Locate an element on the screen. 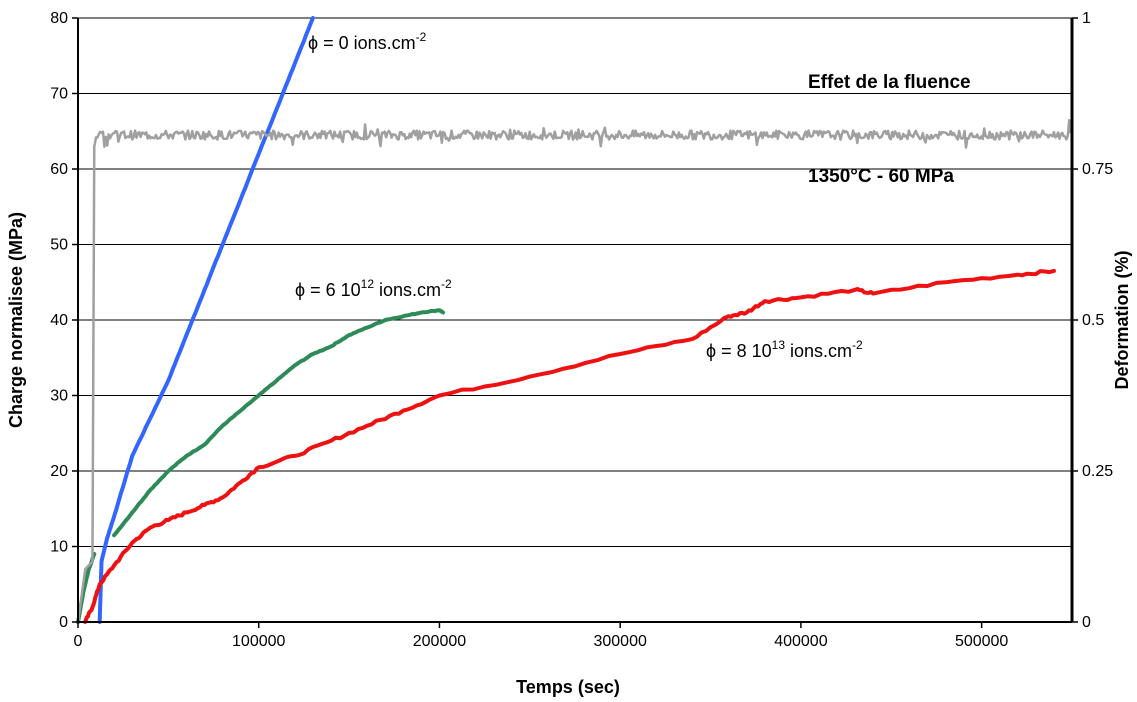 The height and width of the screenshot is (702, 1137). x-tick-label: 500000 is located at coordinates (981, 641).